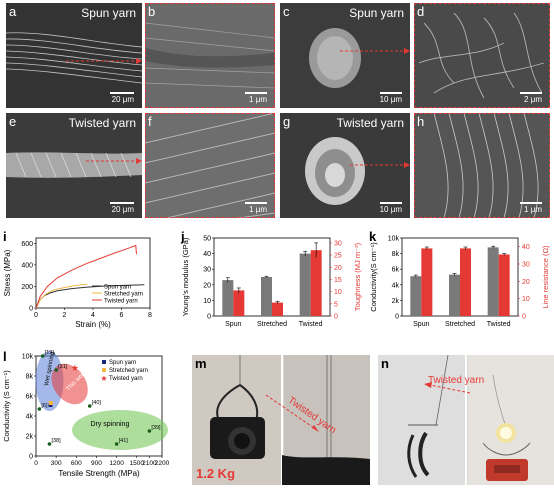 This screenshot has height=488, width=554. What do you see at coordinates (287, 121) in the screenshot?
I see `panel-label: g` at bounding box center [287, 121].